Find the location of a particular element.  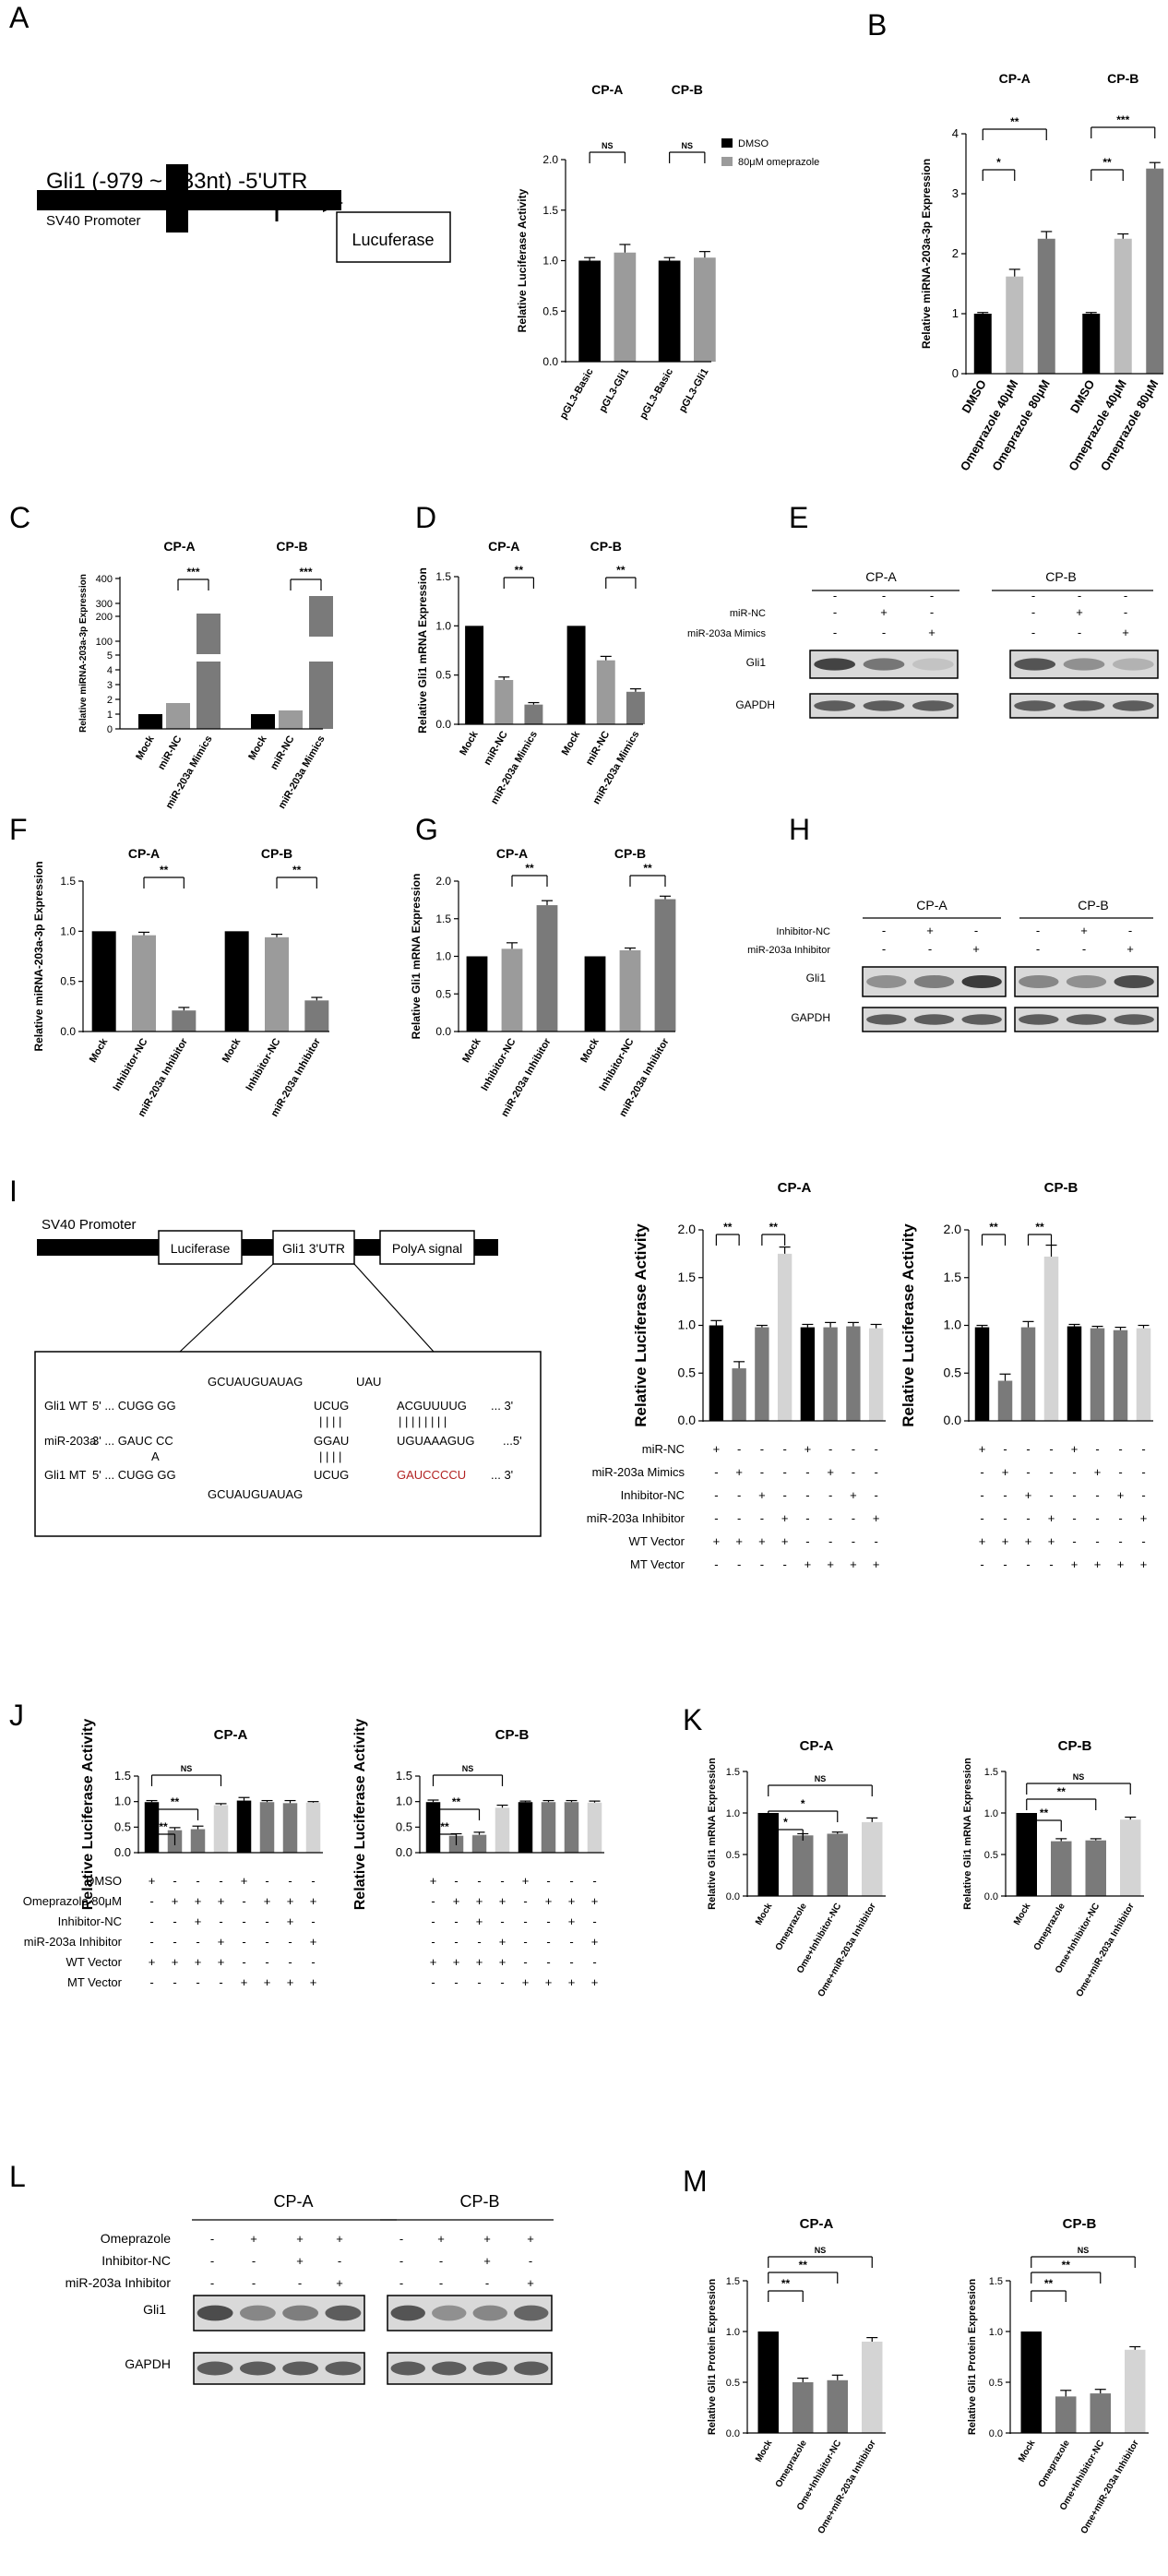

promoter-label: SV40 Promoter is located at coordinates (94, 221).